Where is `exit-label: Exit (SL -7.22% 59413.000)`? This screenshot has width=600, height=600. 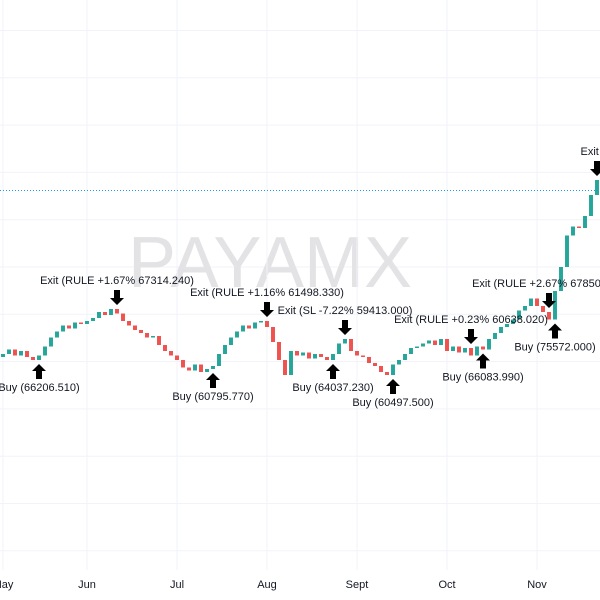 exit-label: Exit (SL -7.22% 59413.000) is located at coordinates (345, 311).